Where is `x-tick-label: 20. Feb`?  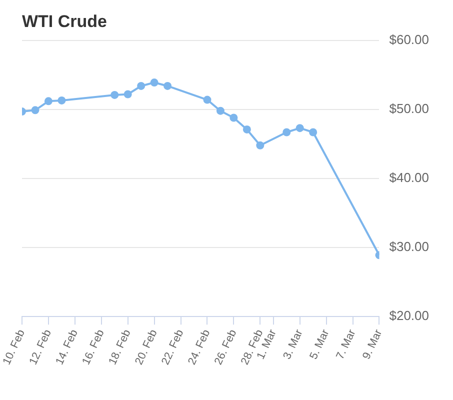
x-tick-label: 20. Feb is located at coordinates (146, 347).